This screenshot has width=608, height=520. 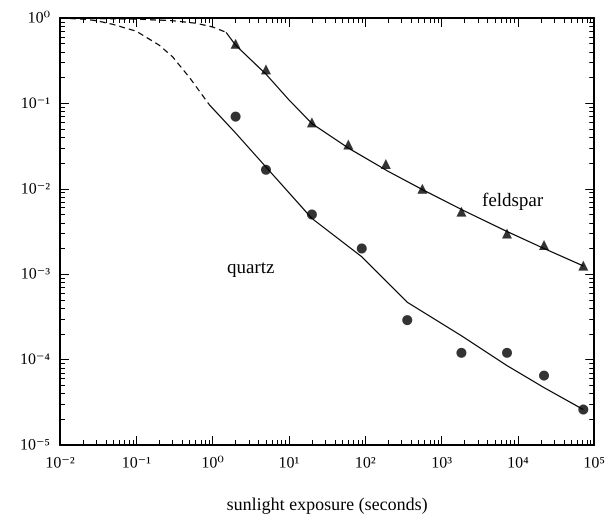 I want to click on x-tick-label: 10⁴, so click(x=518, y=463).